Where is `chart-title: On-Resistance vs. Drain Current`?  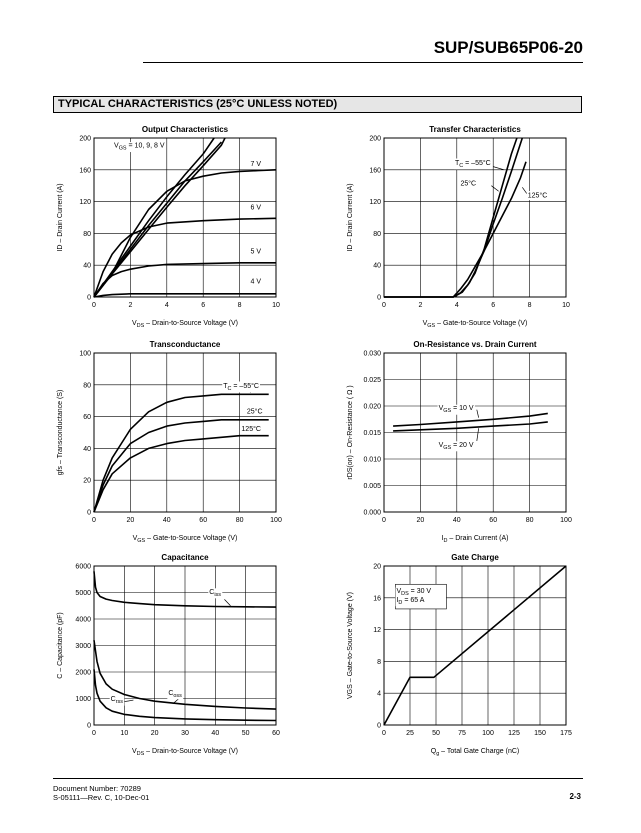
chart-title: On-Resistance vs. Drain Current is located at coordinates (474, 344).